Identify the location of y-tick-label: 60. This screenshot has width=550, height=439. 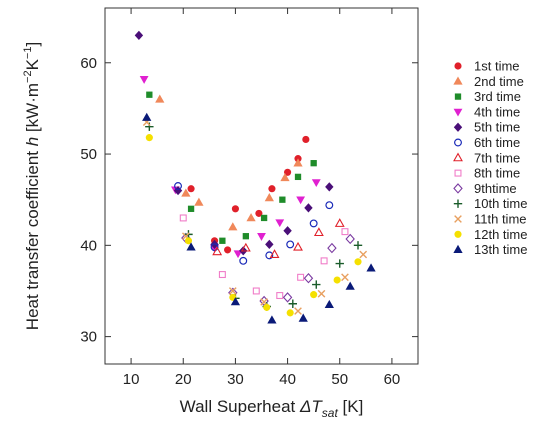
(88, 63).